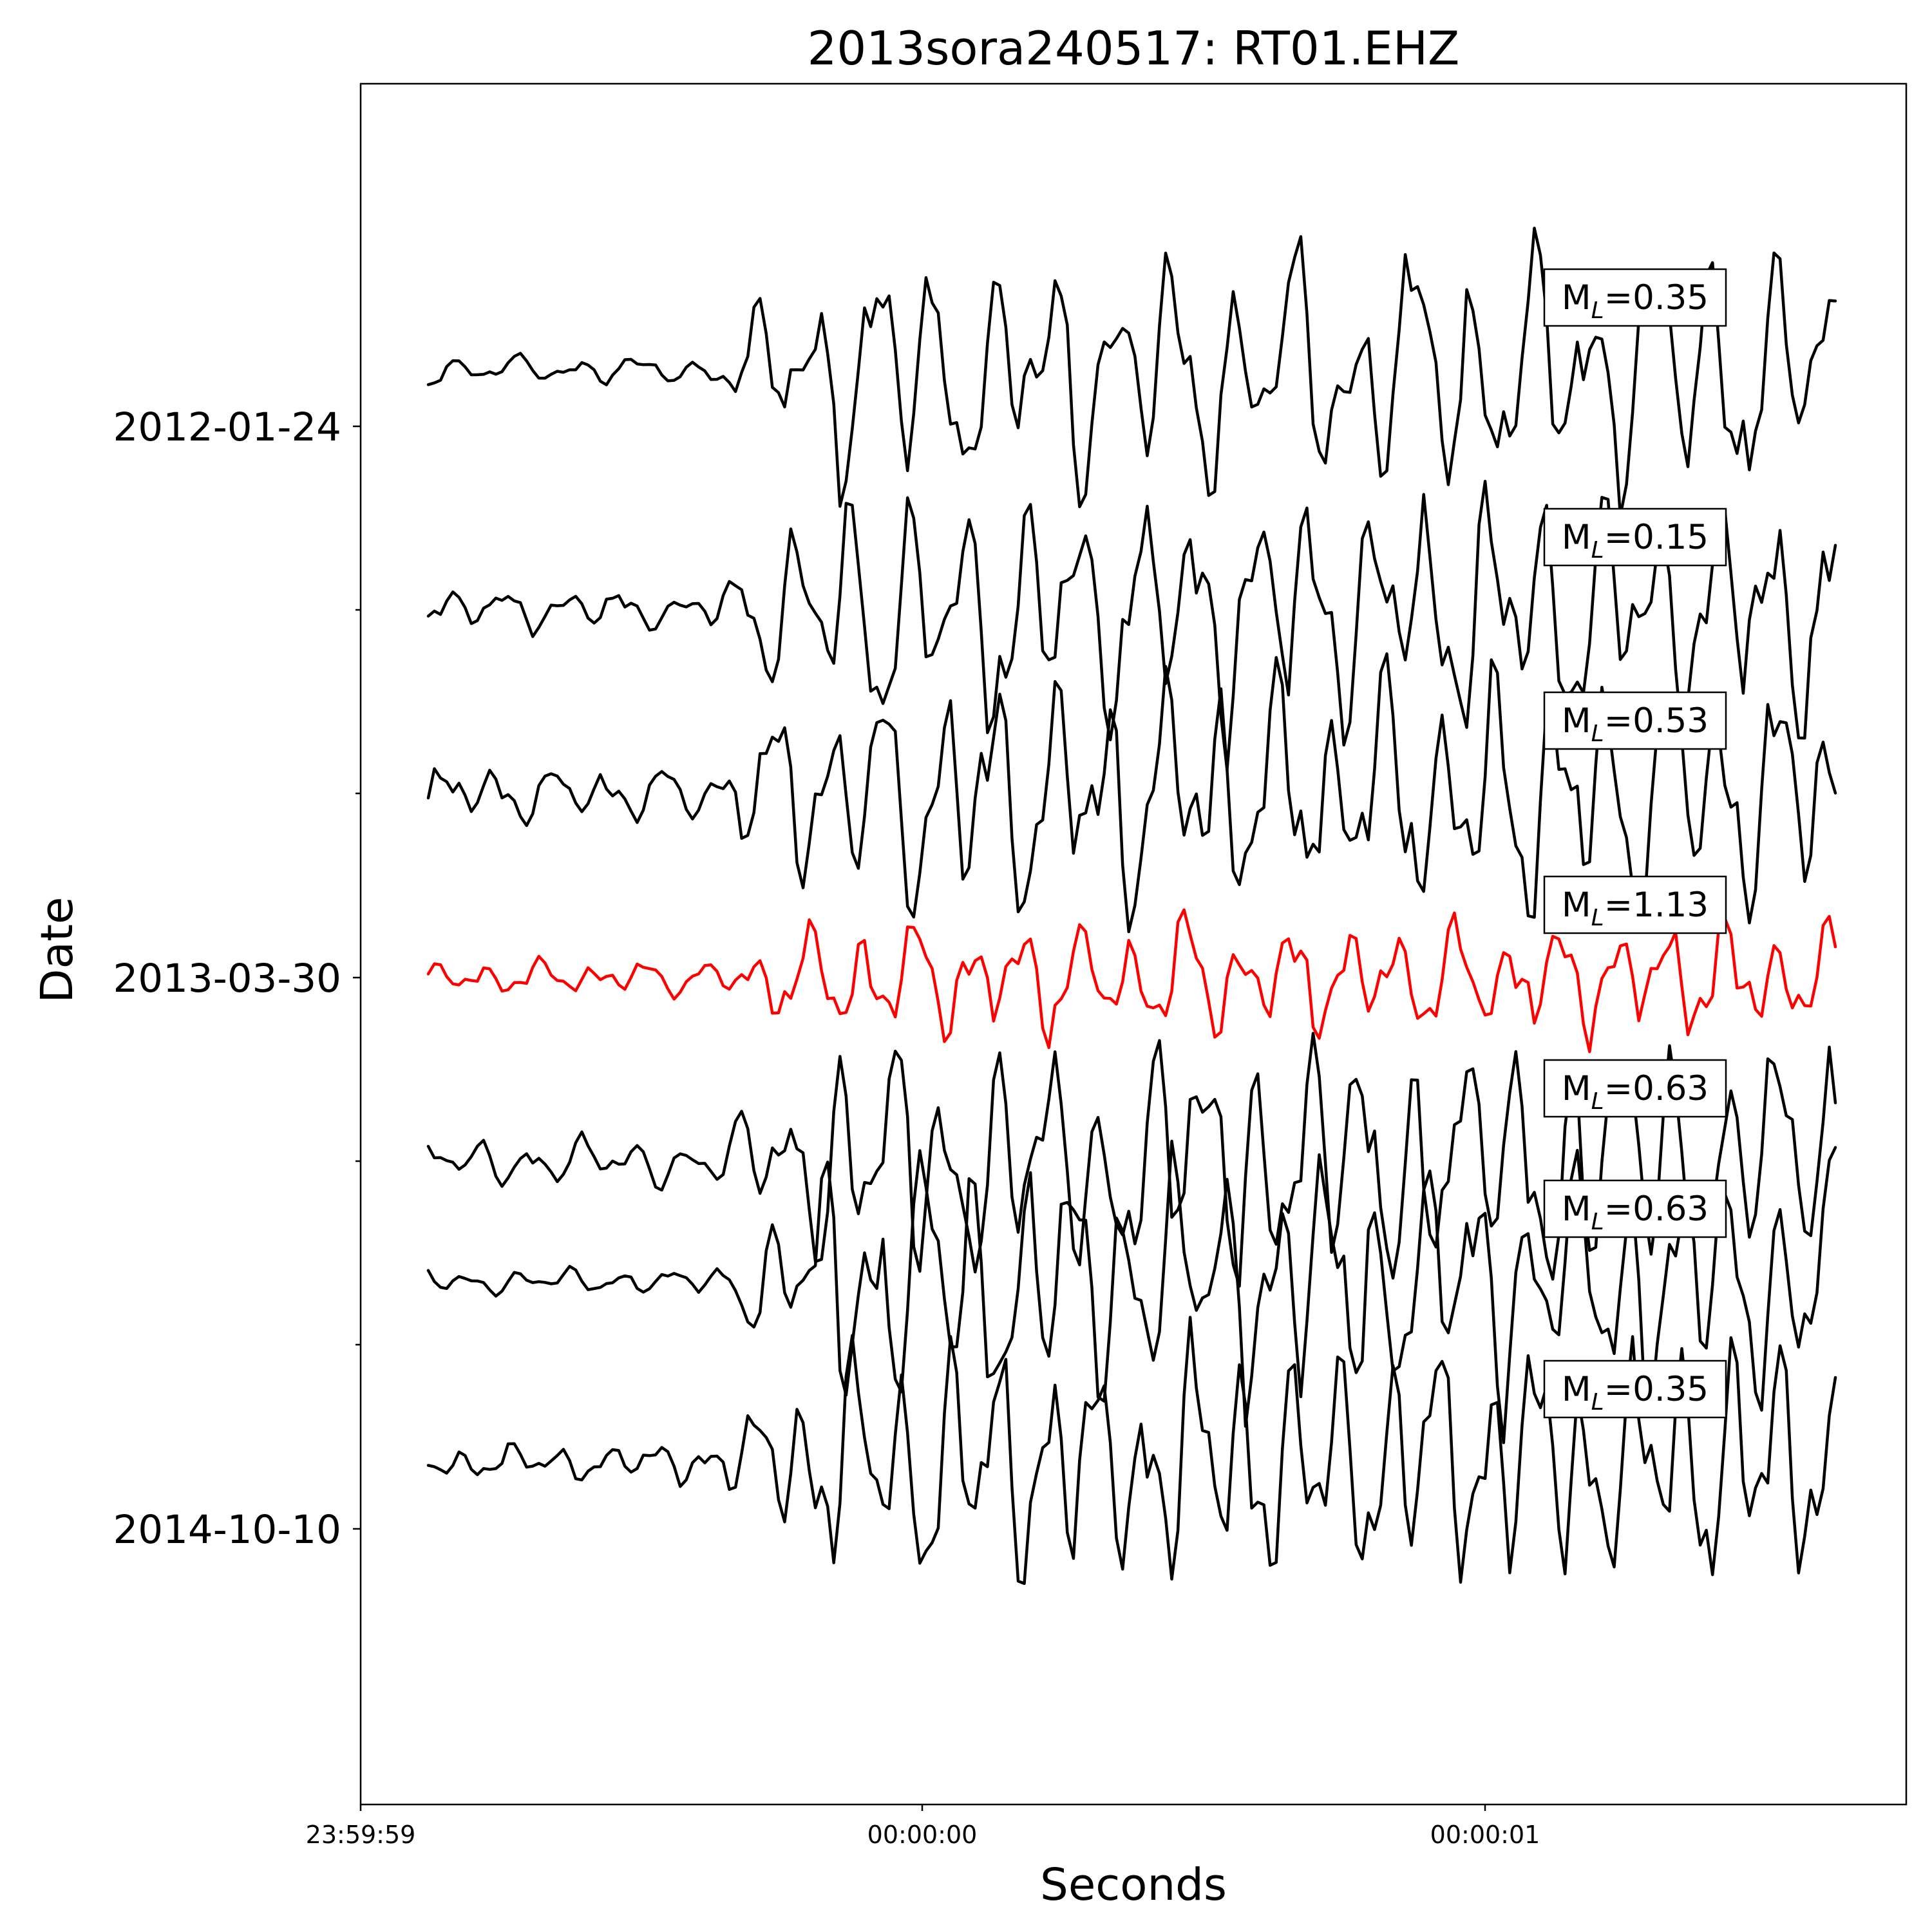 The height and width of the screenshot is (1932, 1932). What do you see at coordinates (227, 1530) in the screenshot?
I see `y-tick-label: 2014-10-10` at bounding box center [227, 1530].